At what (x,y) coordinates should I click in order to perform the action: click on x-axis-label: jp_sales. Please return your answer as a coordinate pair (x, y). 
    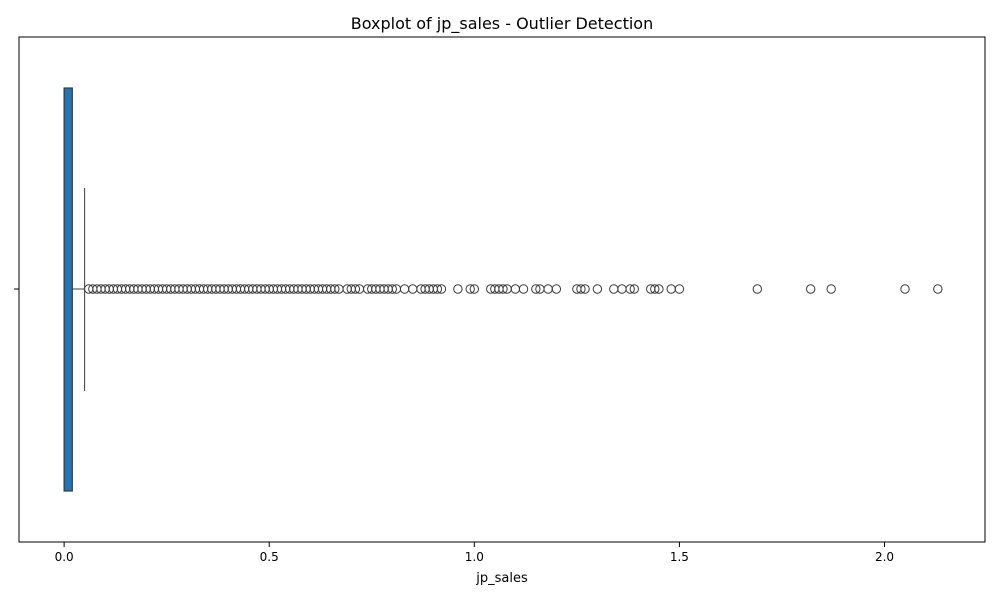
    Looking at the image, I should click on (501, 578).